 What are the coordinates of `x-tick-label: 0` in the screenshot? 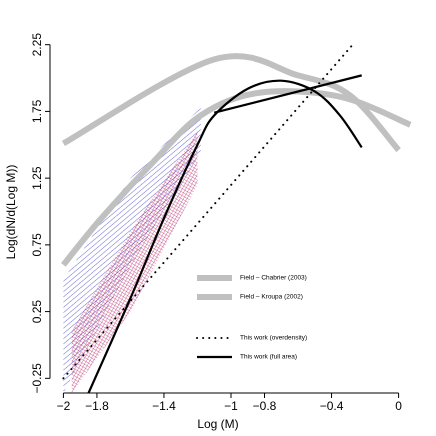 It's located at (398, 406).